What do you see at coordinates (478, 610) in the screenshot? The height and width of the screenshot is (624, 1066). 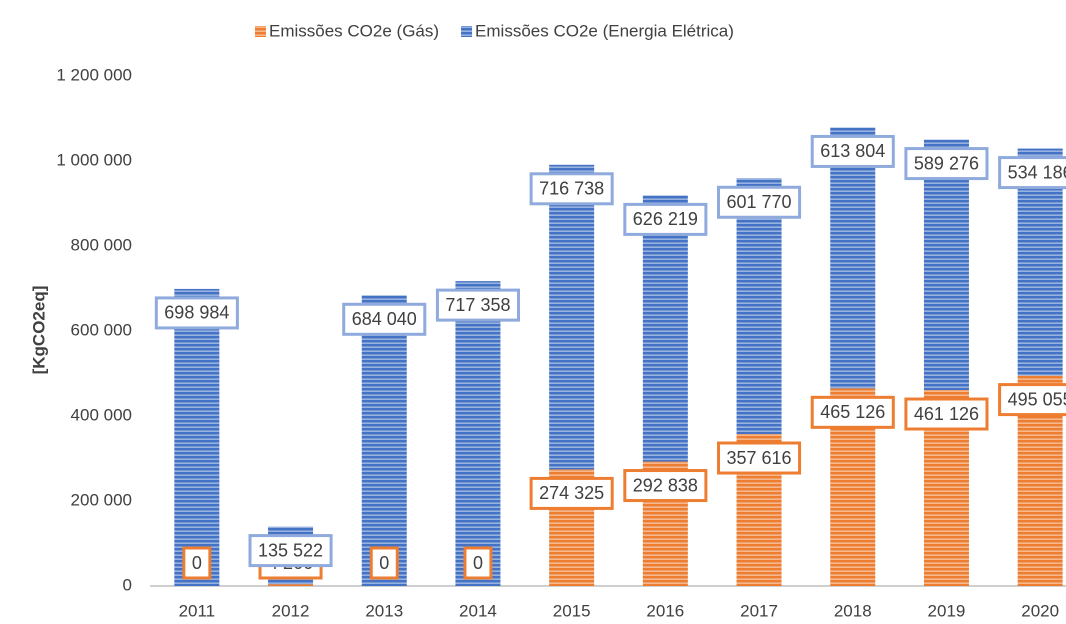 I see `x-tick-label: 2014` at bounding box center [478, 610].